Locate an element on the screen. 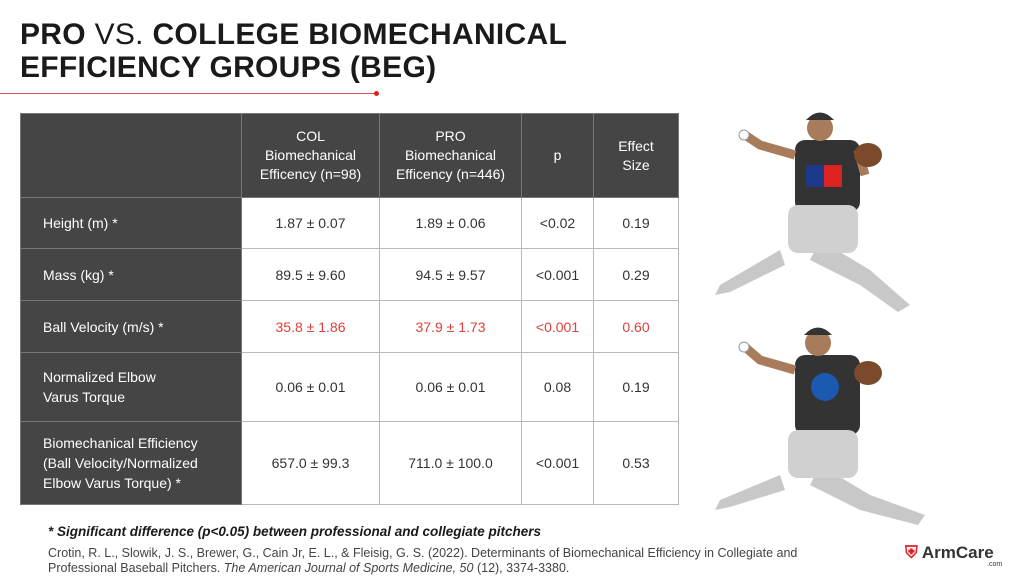  table-cell: 89.5 ± 9.60 is located at coordinates (310, 274).